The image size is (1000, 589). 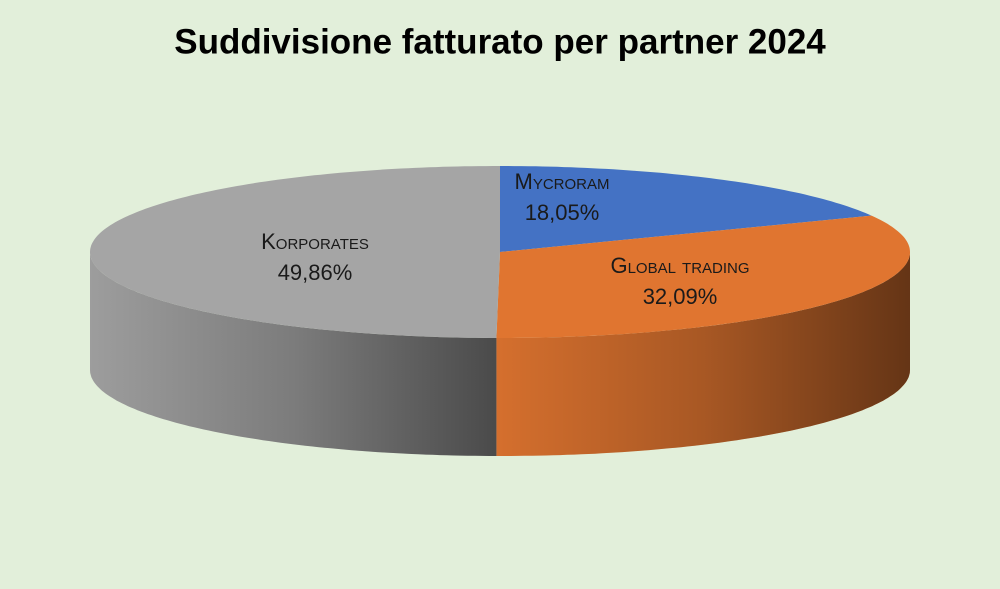 I want to click on slice-label: Korporates, so click(x=315, y=241).